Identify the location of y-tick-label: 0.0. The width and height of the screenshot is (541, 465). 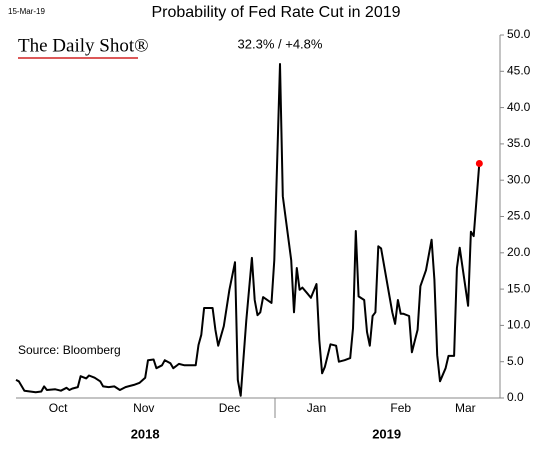
(515, 397).